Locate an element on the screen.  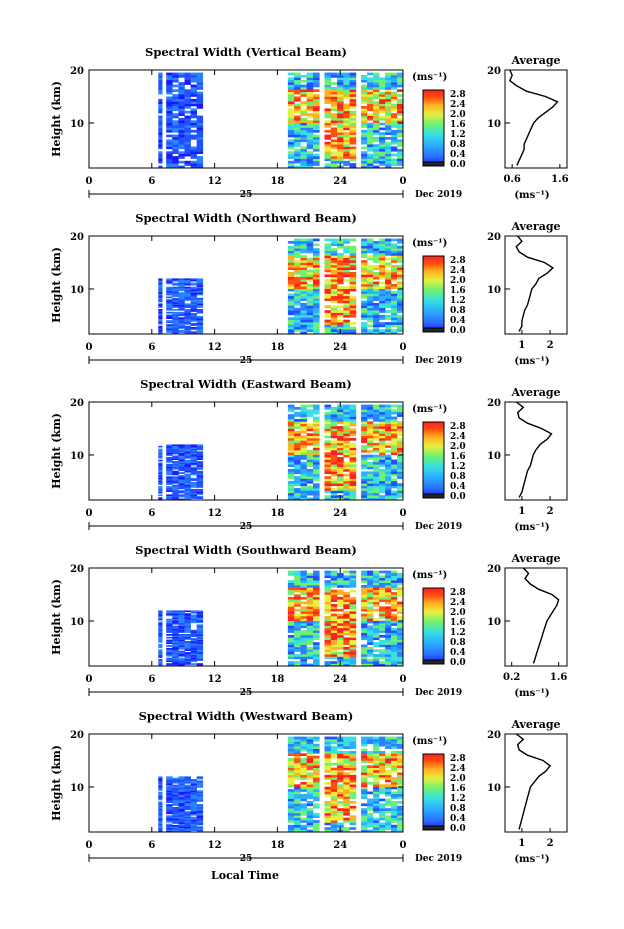
colorbar-unit: (ms⁻¹) is located at coordinates (429, 575).